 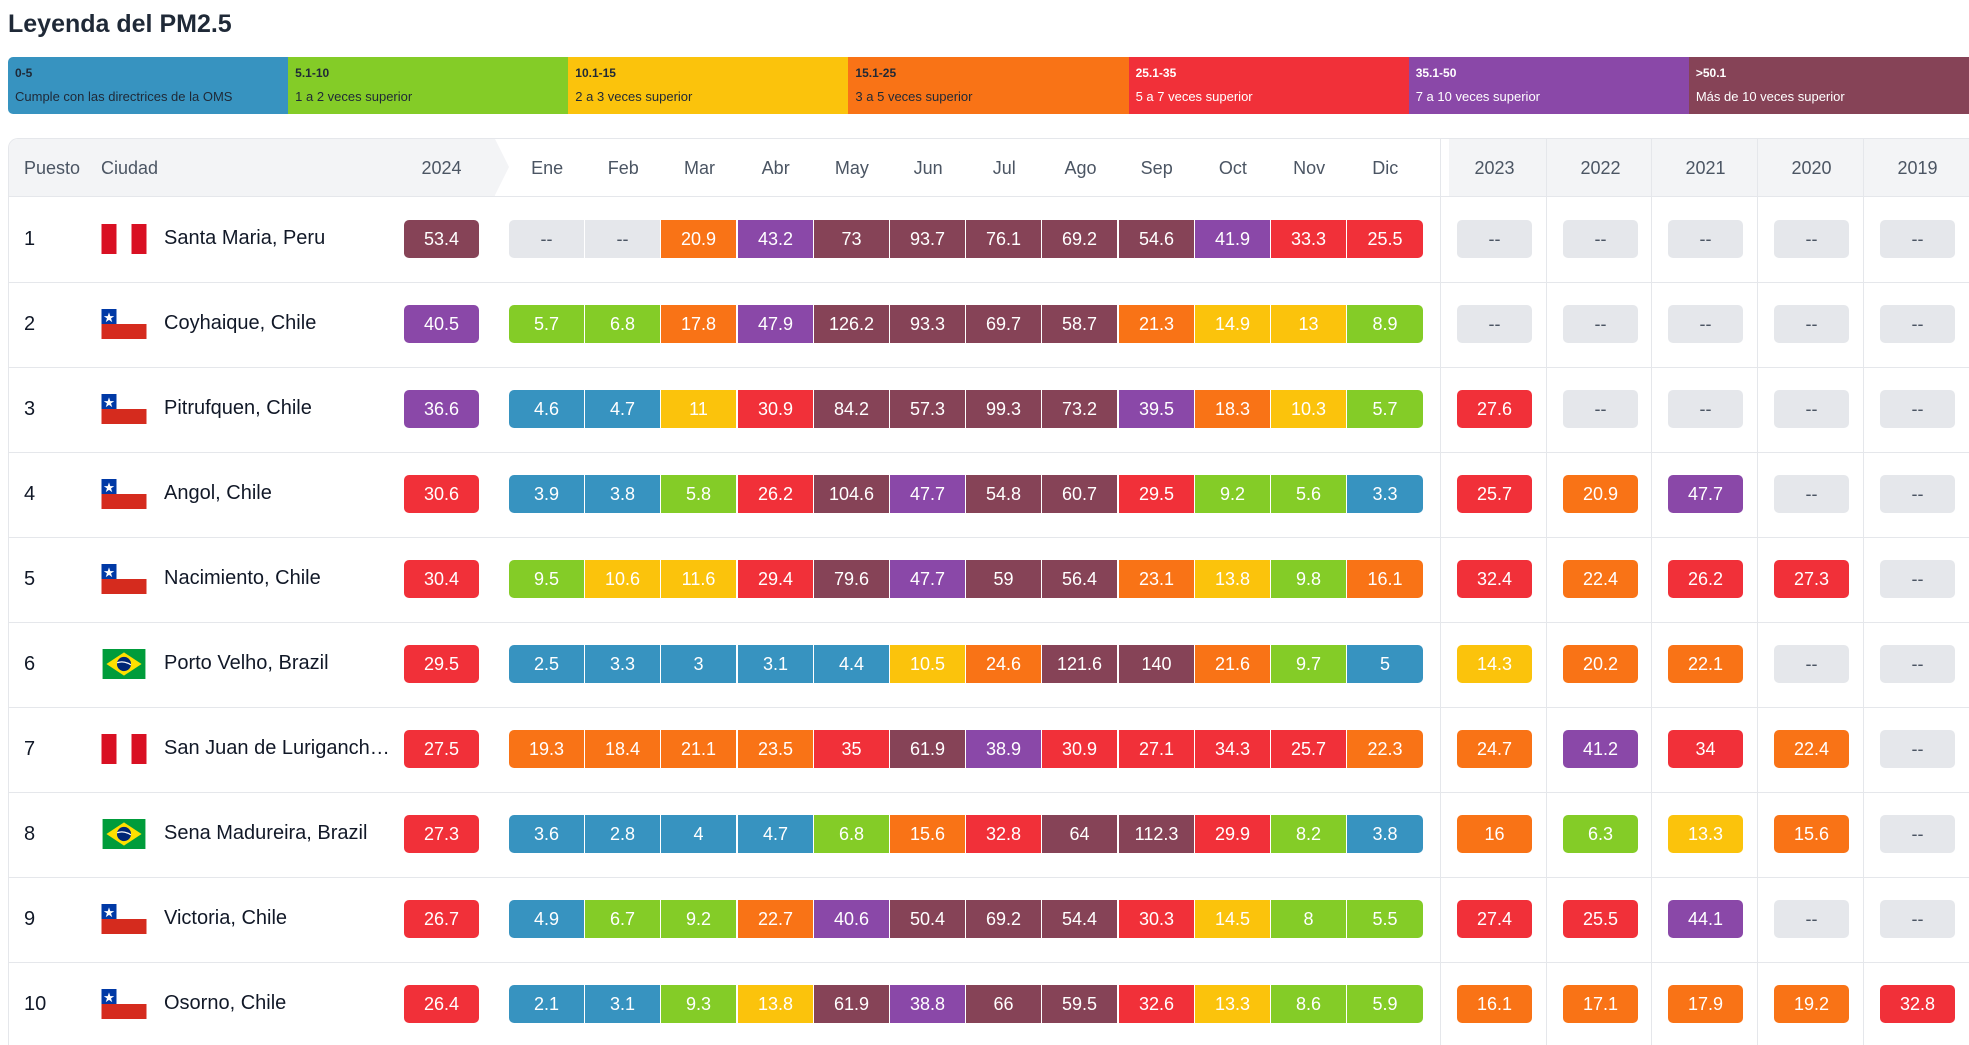 What do you see at coordinates (246, 663) in the screenshot?
I see `city-name-link: Porto Velho, Brazil` at bounding box center [246, 663].